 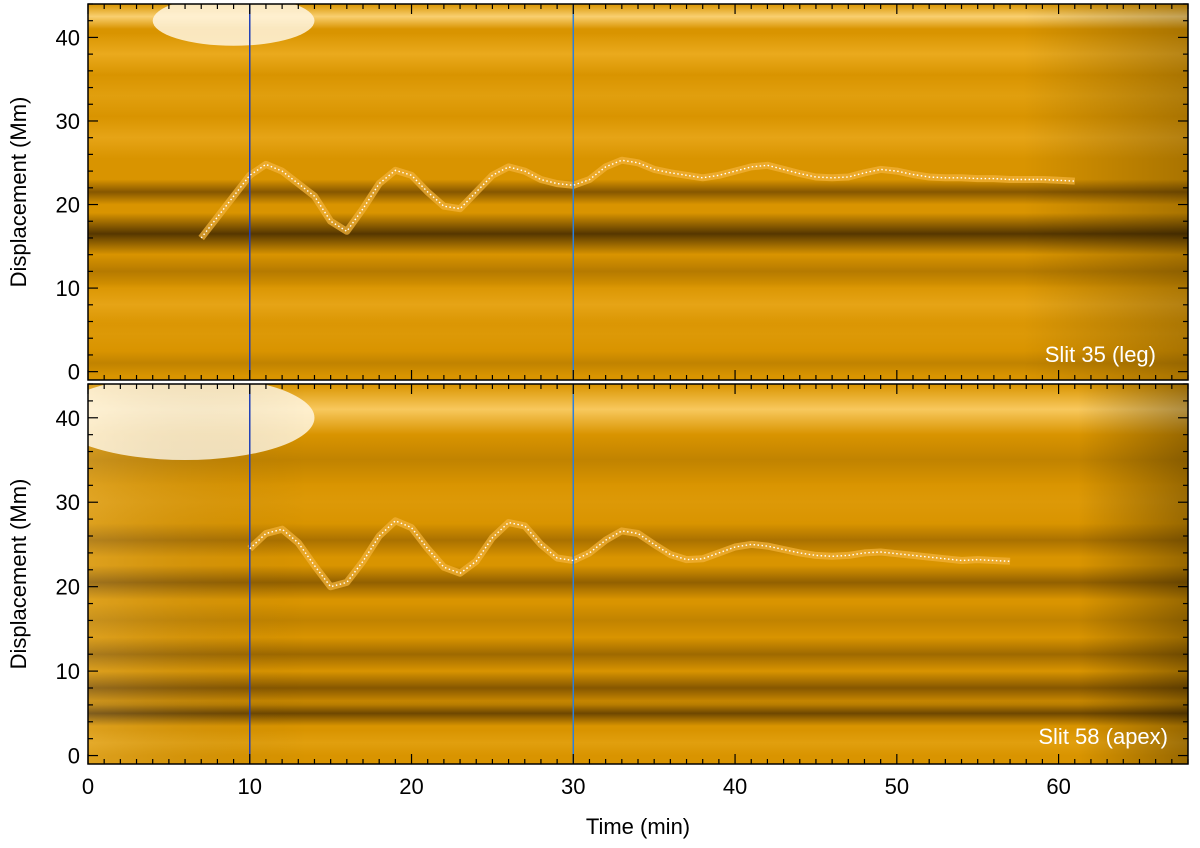 What do you see at coordinates (88, 786) in the screenshot?
I see `x-tick-label: 0` at bounding box center [88, 786].